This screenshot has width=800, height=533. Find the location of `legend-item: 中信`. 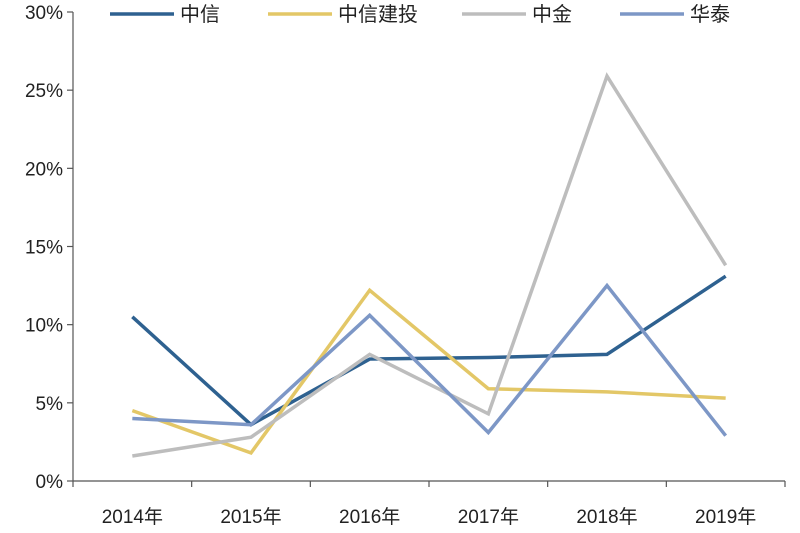

legend-item: 中信 is located at coordinates (165, 14).